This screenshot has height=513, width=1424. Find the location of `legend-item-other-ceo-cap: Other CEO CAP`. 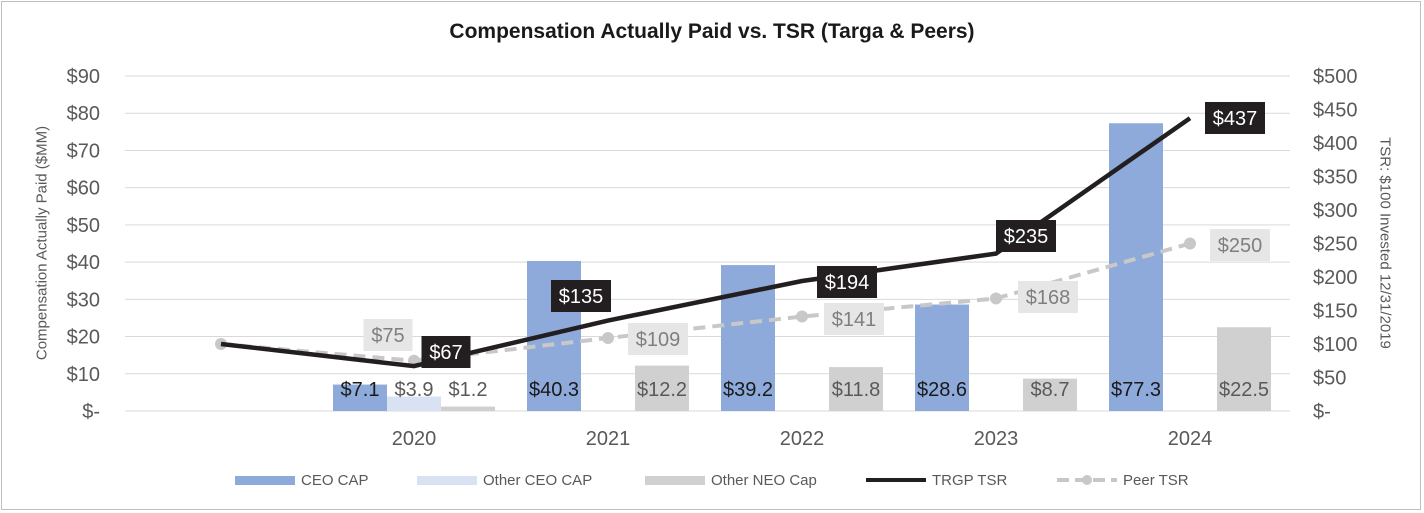

legend-item-other-ceo-cap: Other CEO CAP is located at coordinates (504, 480).